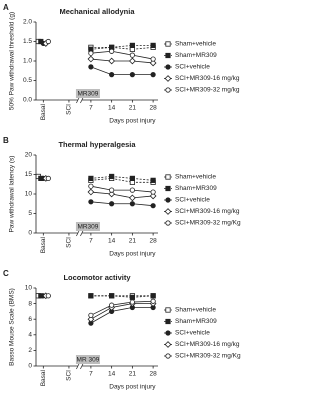  Describe the element at coordinates (12, 194) in the screenshot. I see `y-axis-label: Paw withdrawal latency (s)` at that location.